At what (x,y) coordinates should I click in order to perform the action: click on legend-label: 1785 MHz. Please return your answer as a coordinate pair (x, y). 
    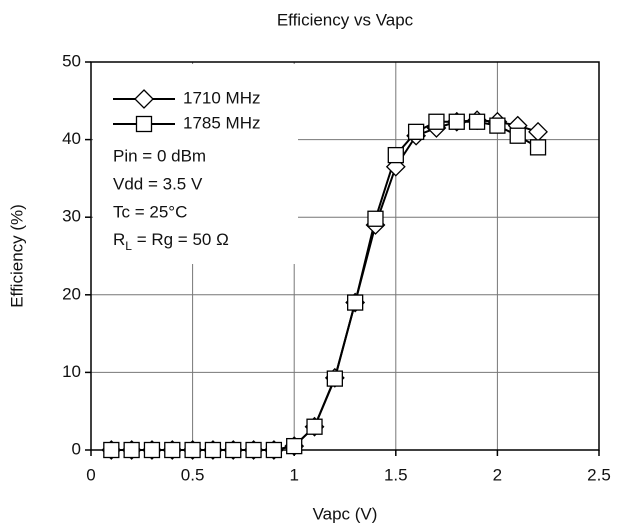
    Looking at the image, I should click on (221, 122).